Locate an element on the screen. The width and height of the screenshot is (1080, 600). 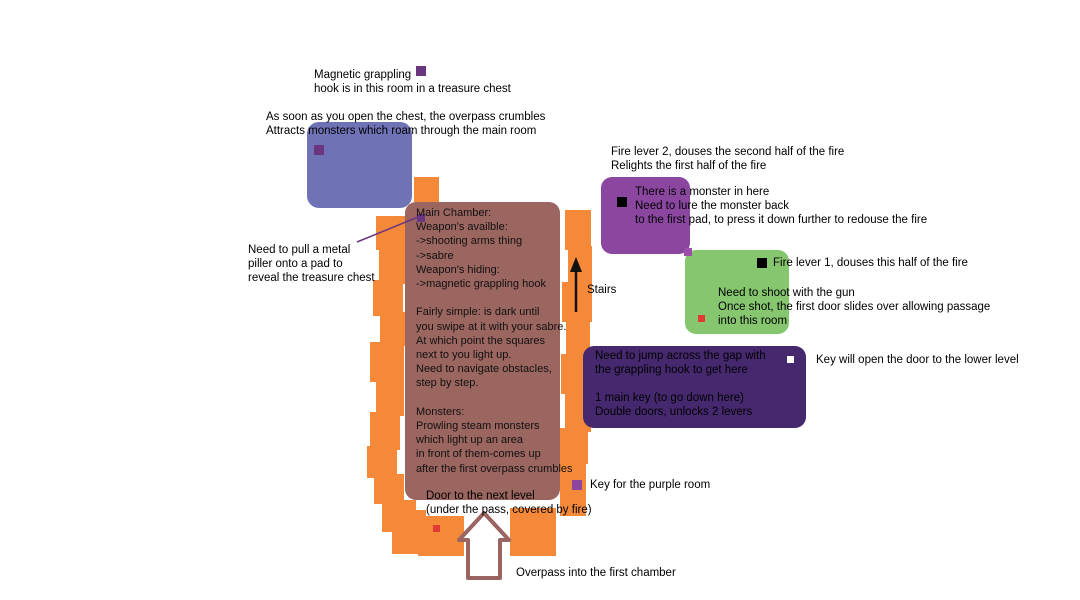
pillar-pointer-line is located at coordinates (387, 229).